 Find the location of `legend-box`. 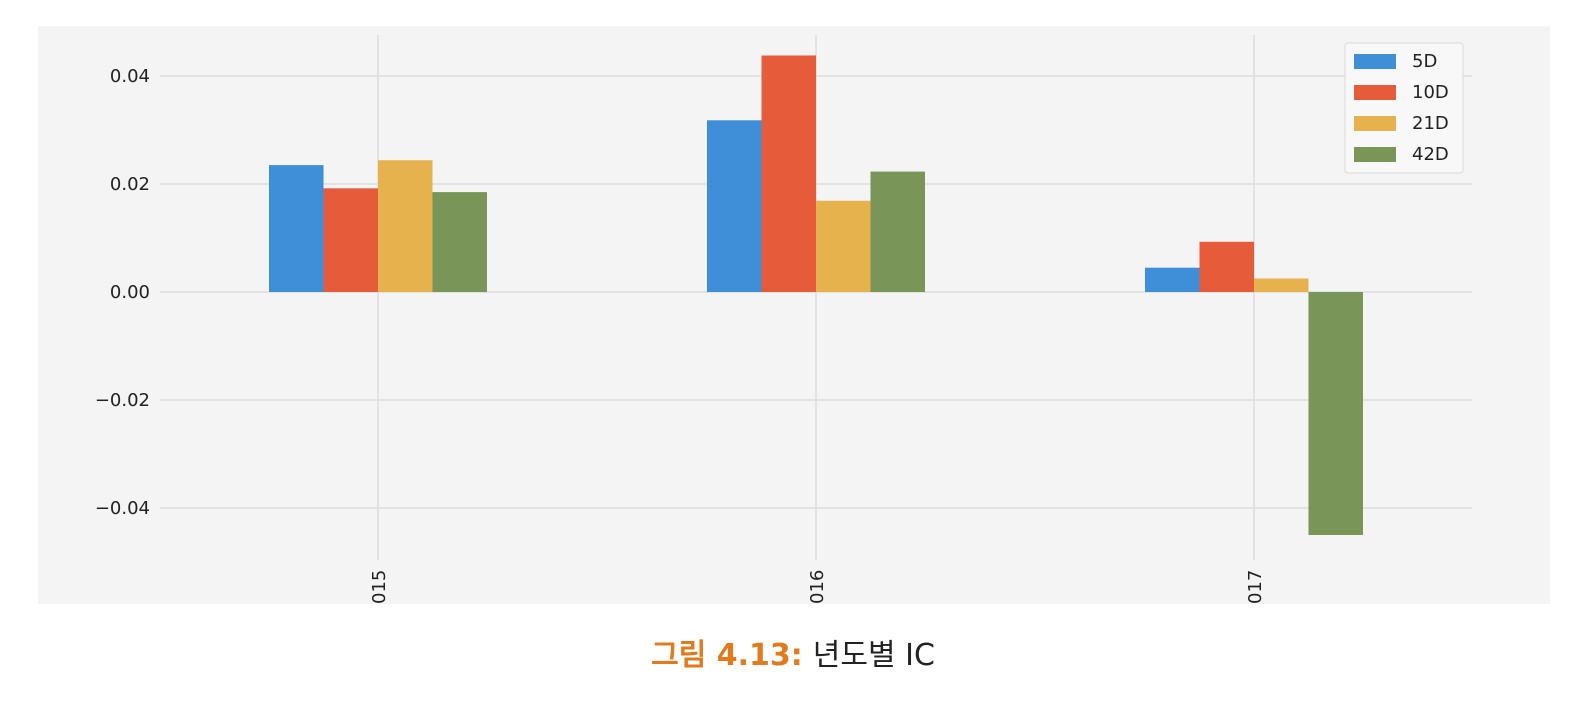

legend-box is located at coordinates (1404, 108).